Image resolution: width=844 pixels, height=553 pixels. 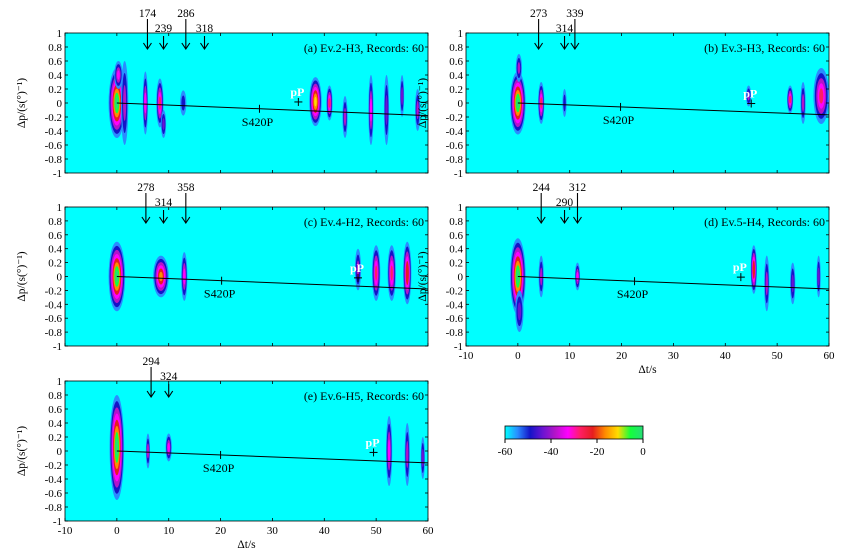 What do you see at coordinates (54, 132) in the screenshot?
I see `y-tick-label: -0.4` at bounding box center [54, 132].